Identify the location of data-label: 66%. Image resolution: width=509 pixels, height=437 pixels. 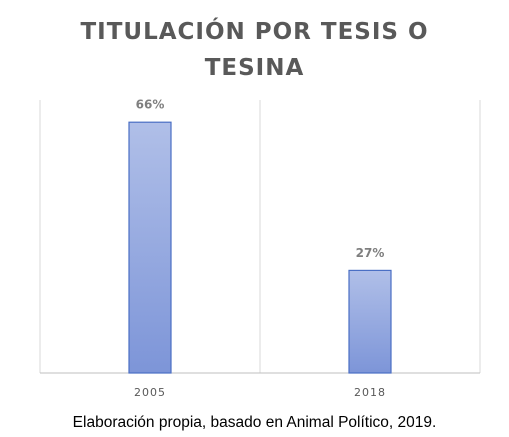
(150, 105).